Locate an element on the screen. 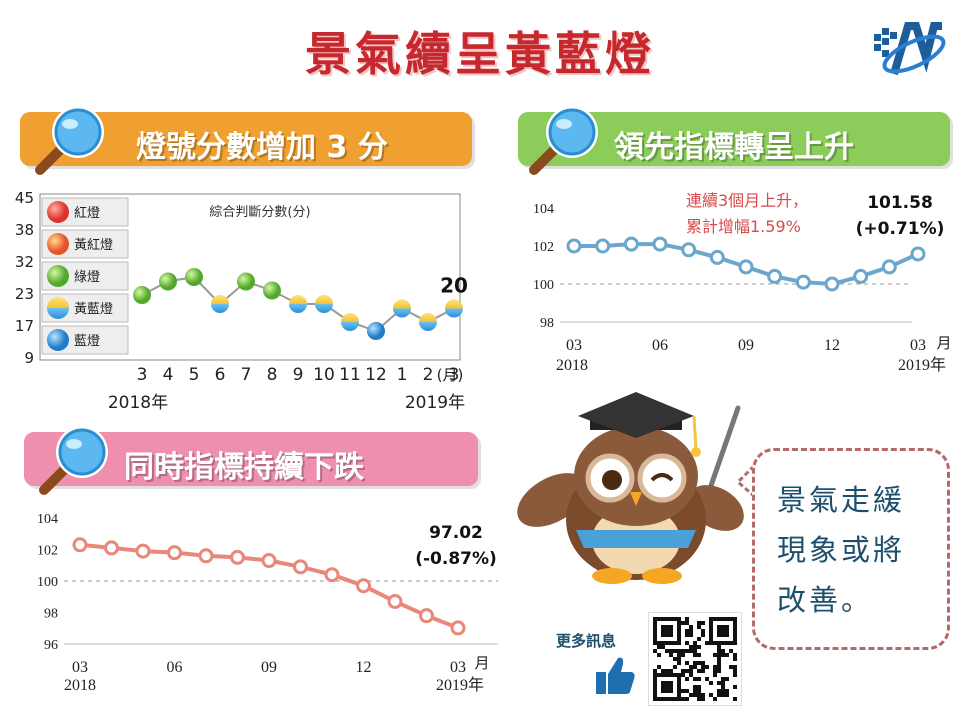 The width and height of the screenshot is (960, 720). qr-code is located at coordinates (695, 659).